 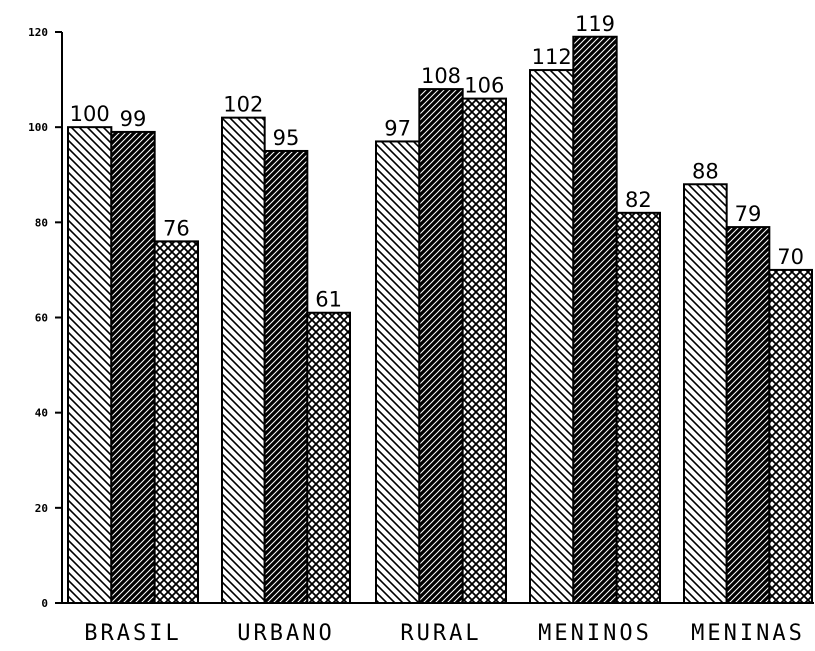 I want to click on data-label: 99, so click(x=133, y=119).